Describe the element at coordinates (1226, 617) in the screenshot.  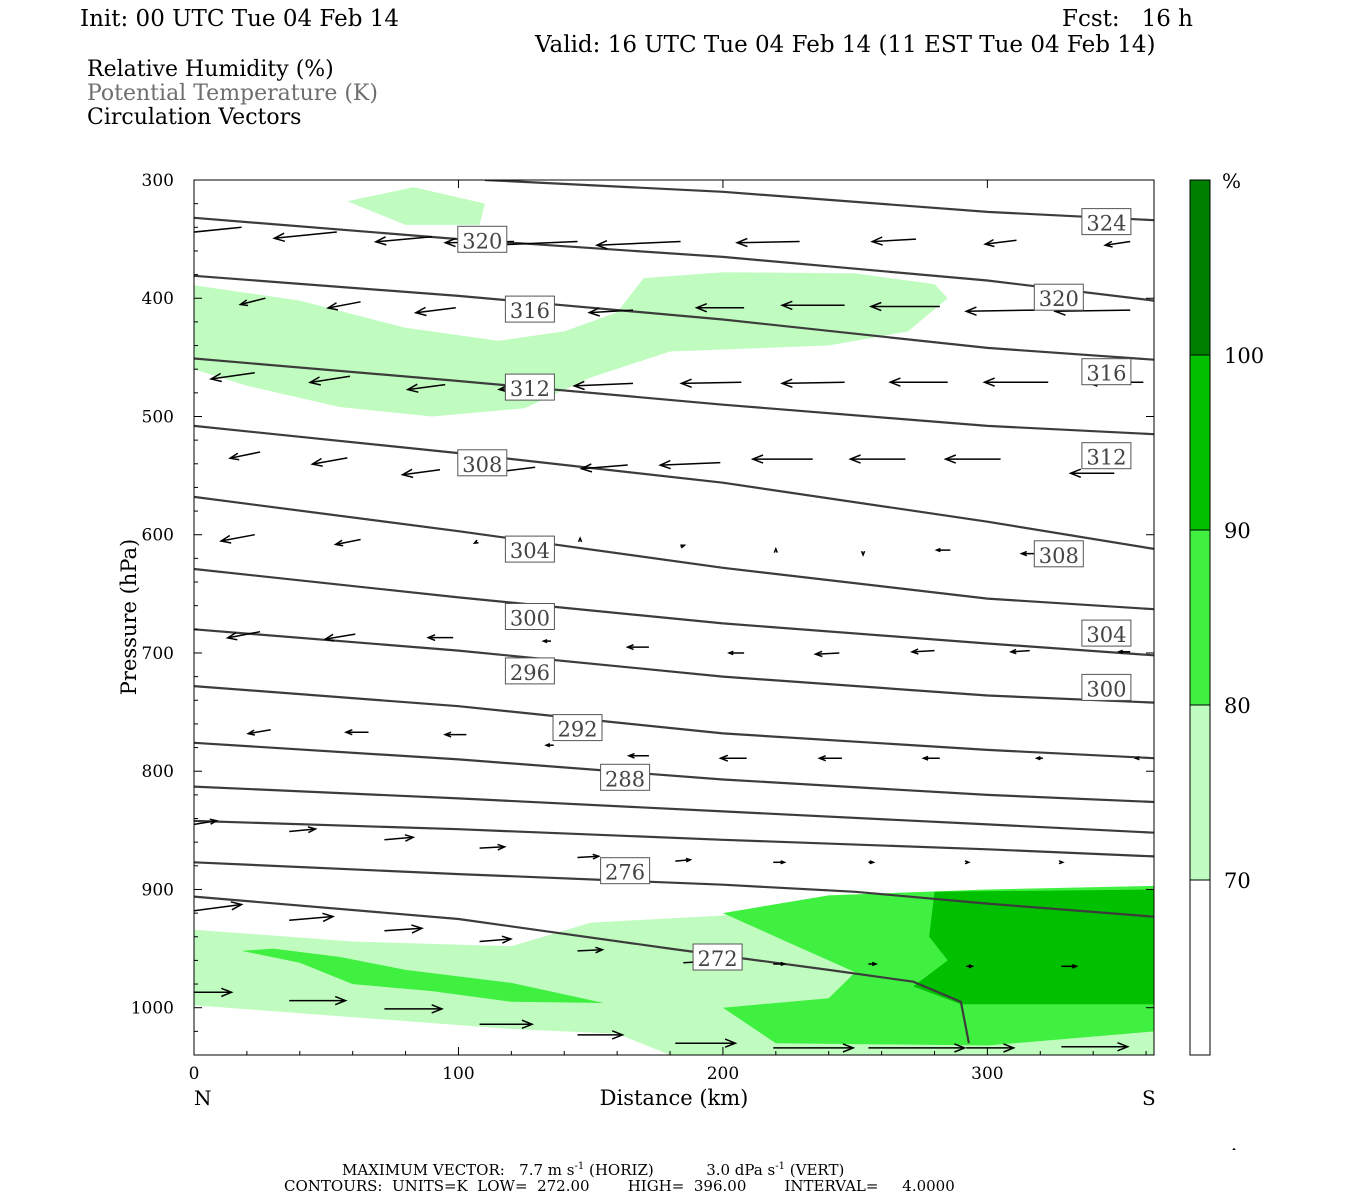
I see `colorbar: 100 90 80 70` at that location.